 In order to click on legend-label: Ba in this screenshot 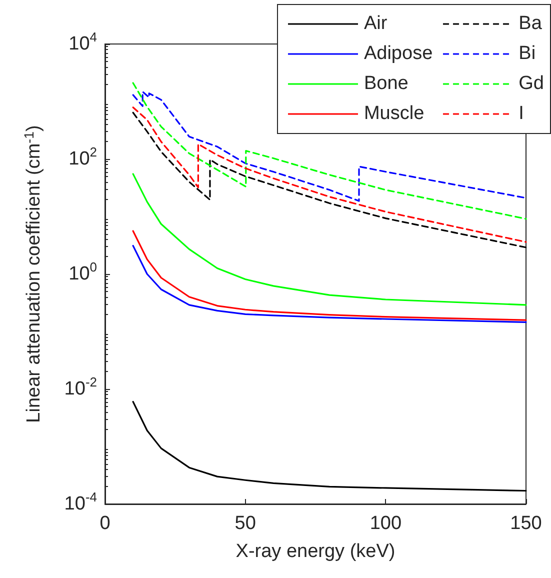, I will do `click(530, 24)`.